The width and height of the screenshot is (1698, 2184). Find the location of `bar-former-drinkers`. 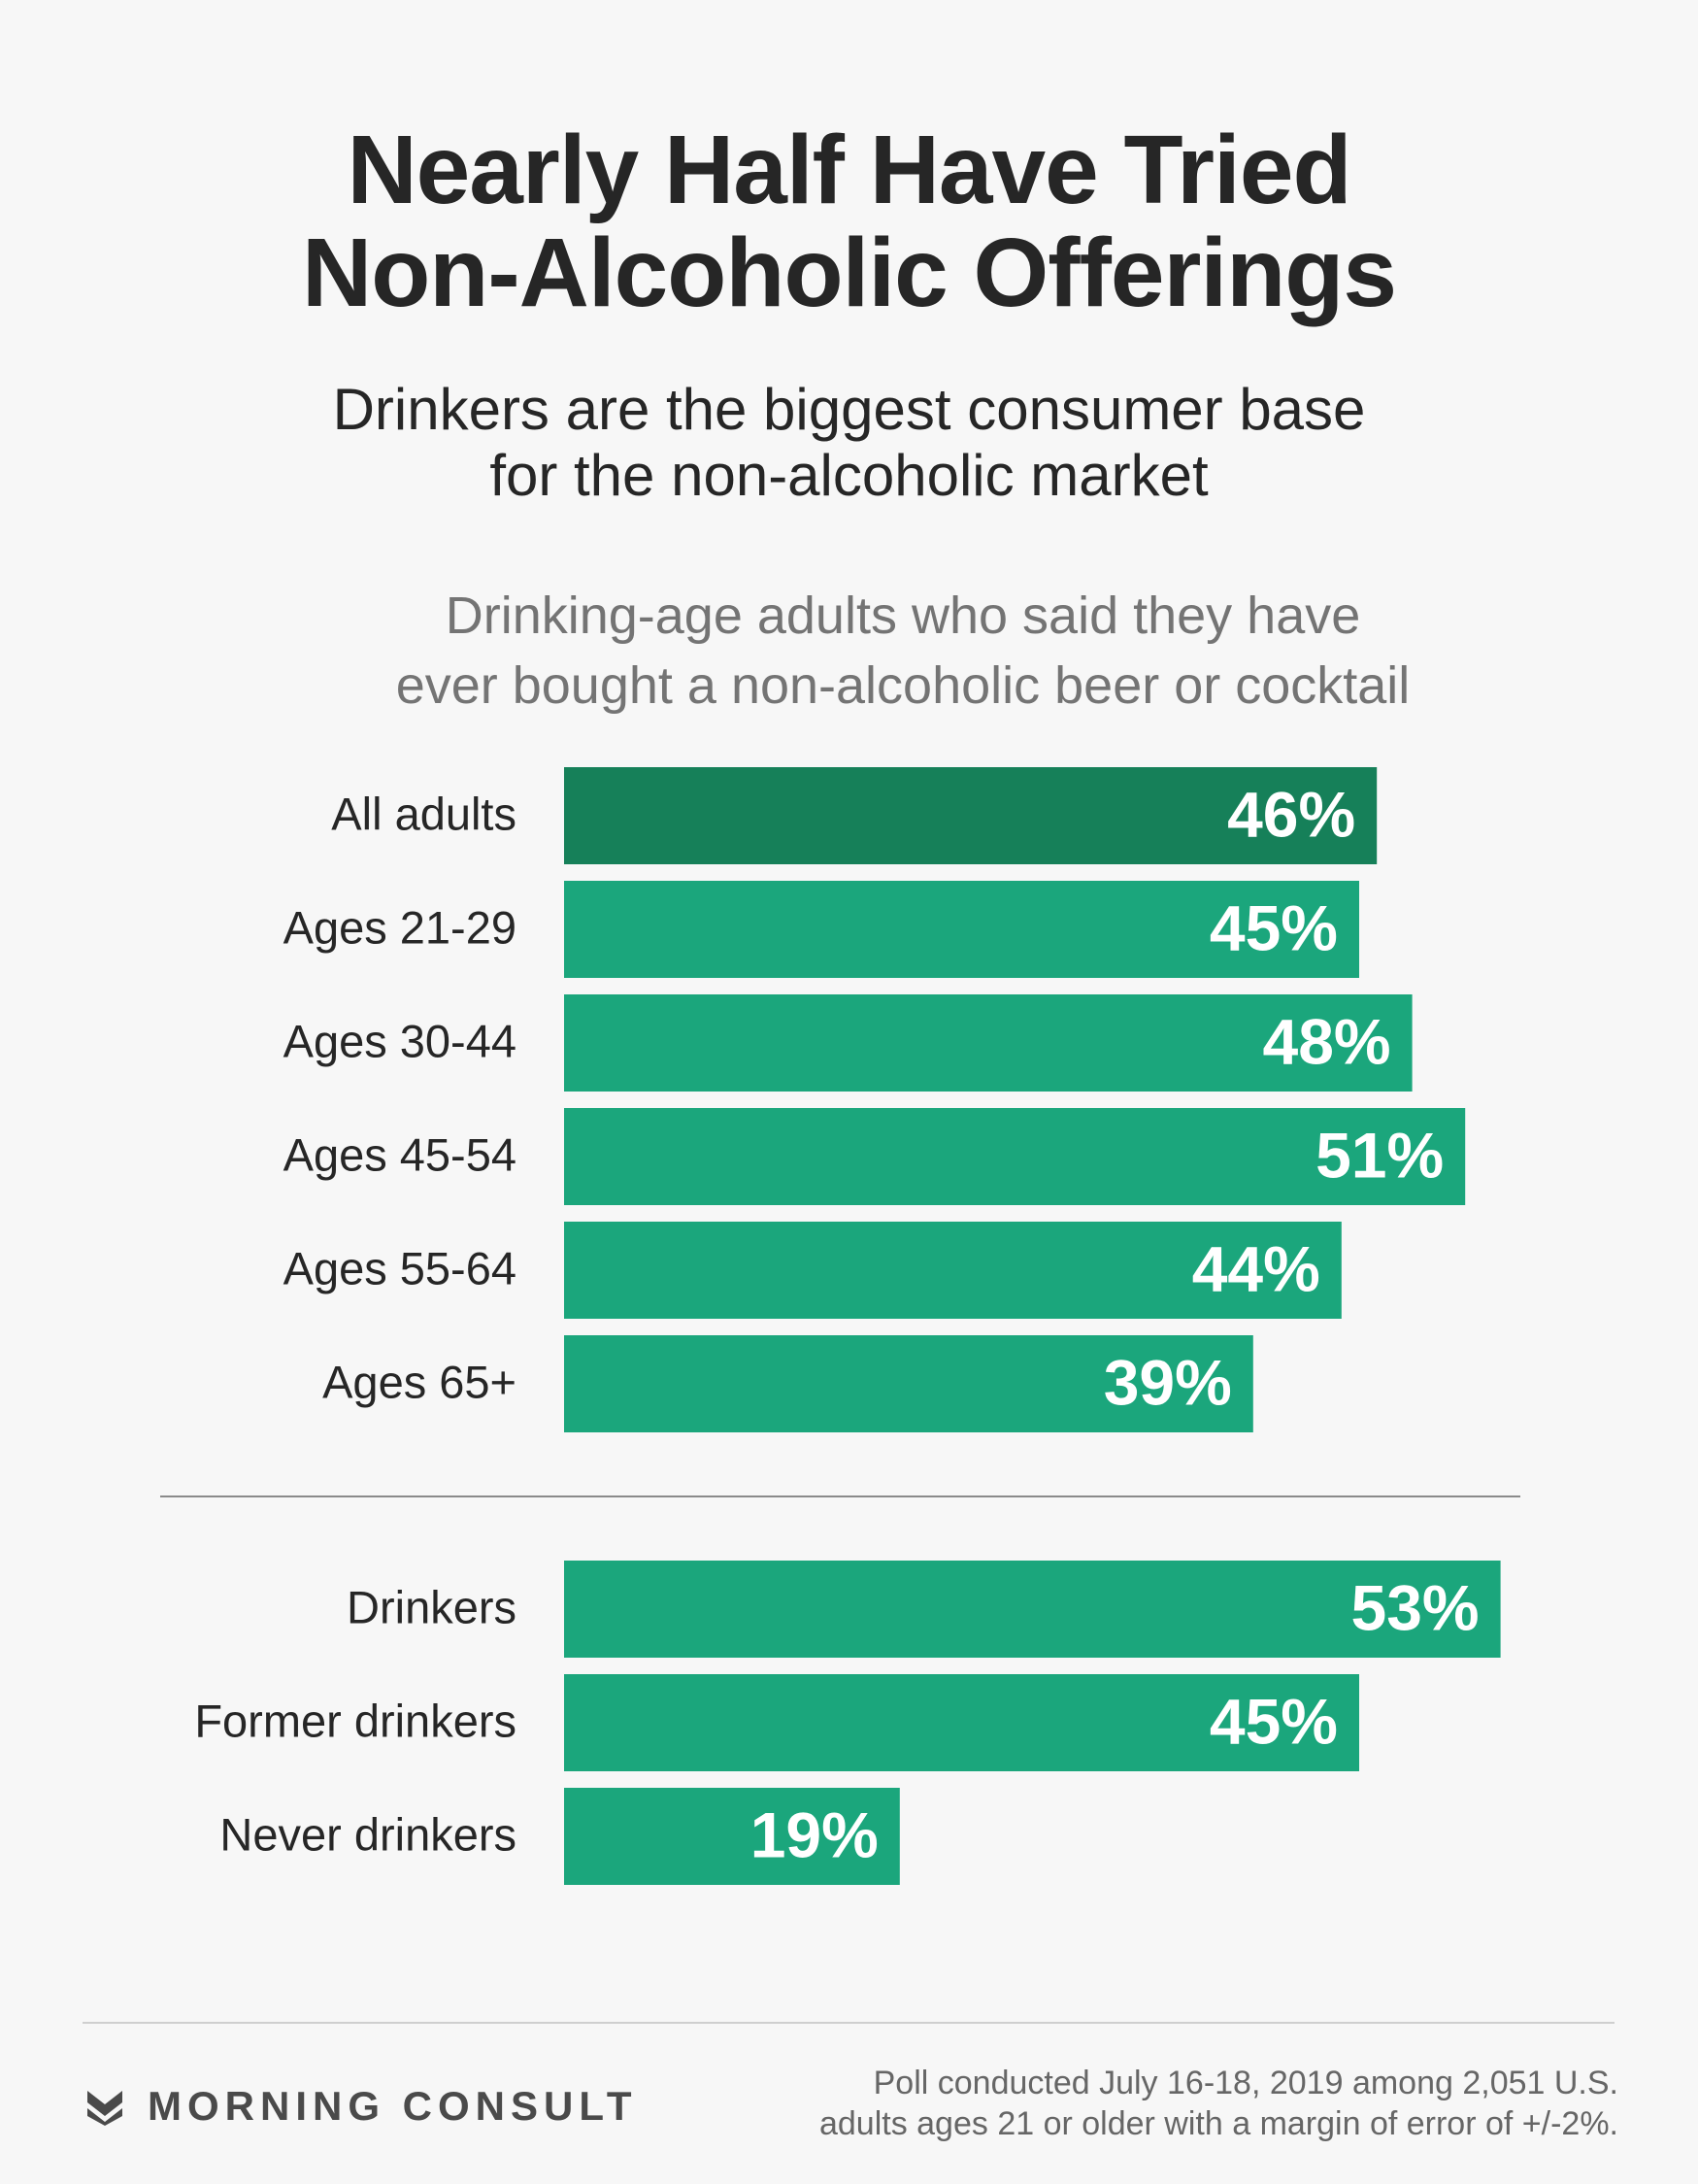

bar-former-drinkers is located at coordinates (961, 1722).